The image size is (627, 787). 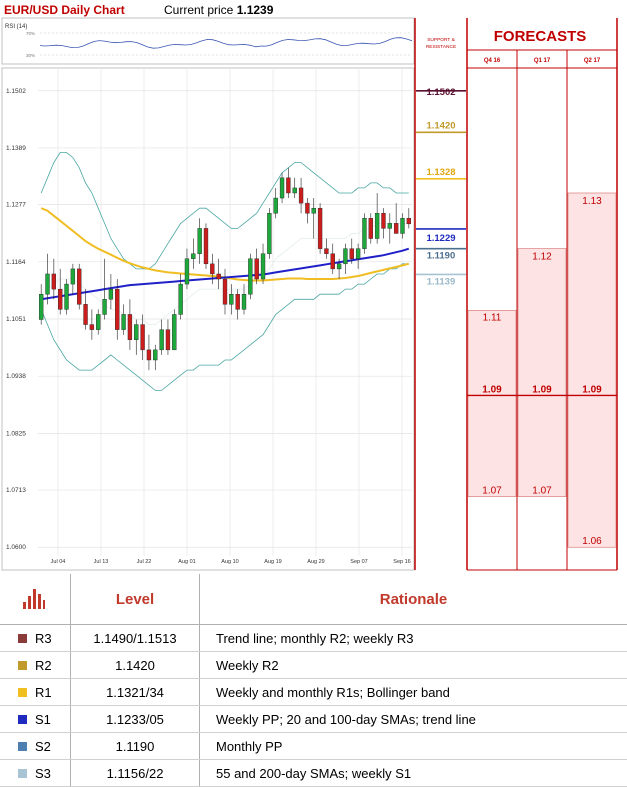 I want to click on level-name-text: S1, so click(x=43, y=719).